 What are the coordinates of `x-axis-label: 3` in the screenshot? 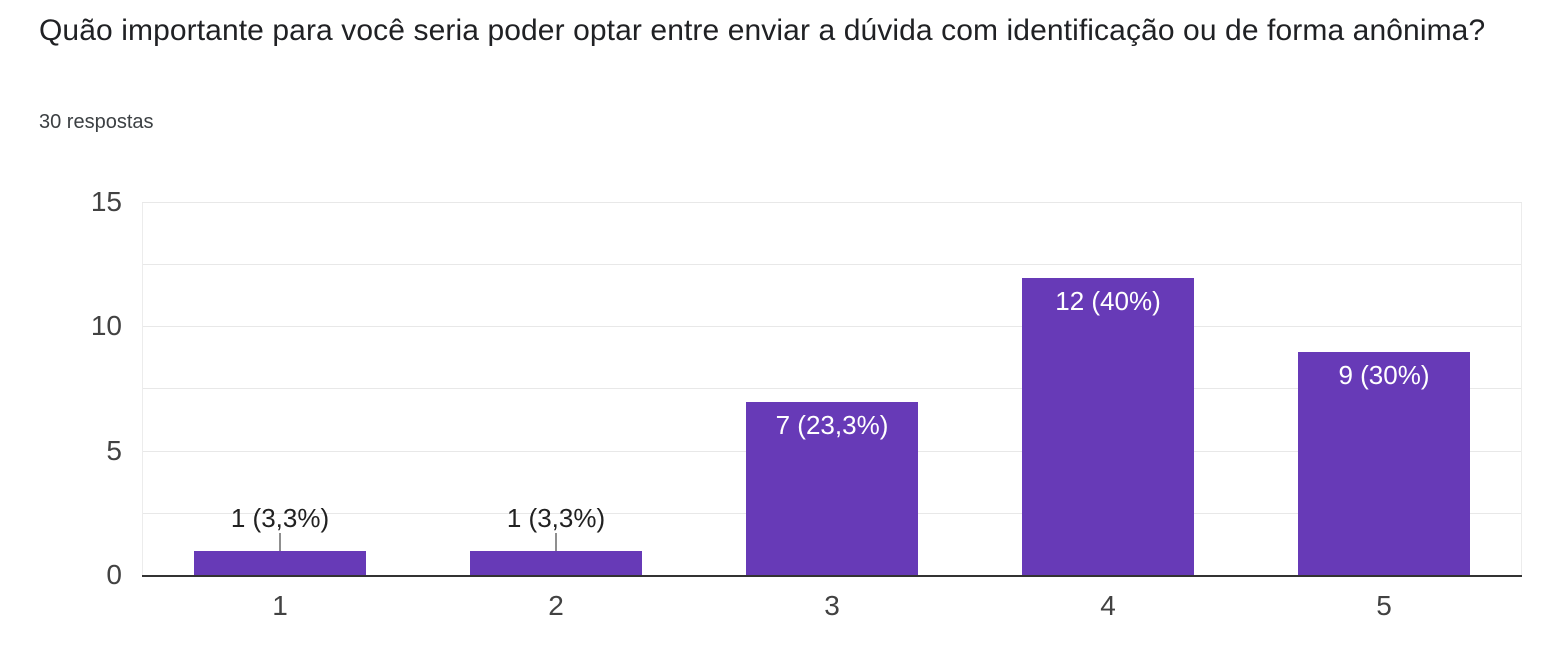 It's located at (832, 605).